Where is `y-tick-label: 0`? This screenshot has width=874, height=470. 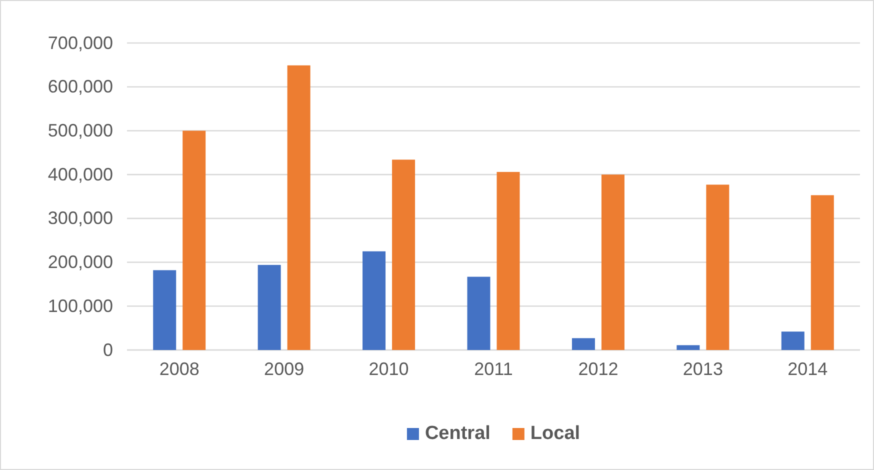
y-tick-label: 0 is located at coordinates (107, 350).